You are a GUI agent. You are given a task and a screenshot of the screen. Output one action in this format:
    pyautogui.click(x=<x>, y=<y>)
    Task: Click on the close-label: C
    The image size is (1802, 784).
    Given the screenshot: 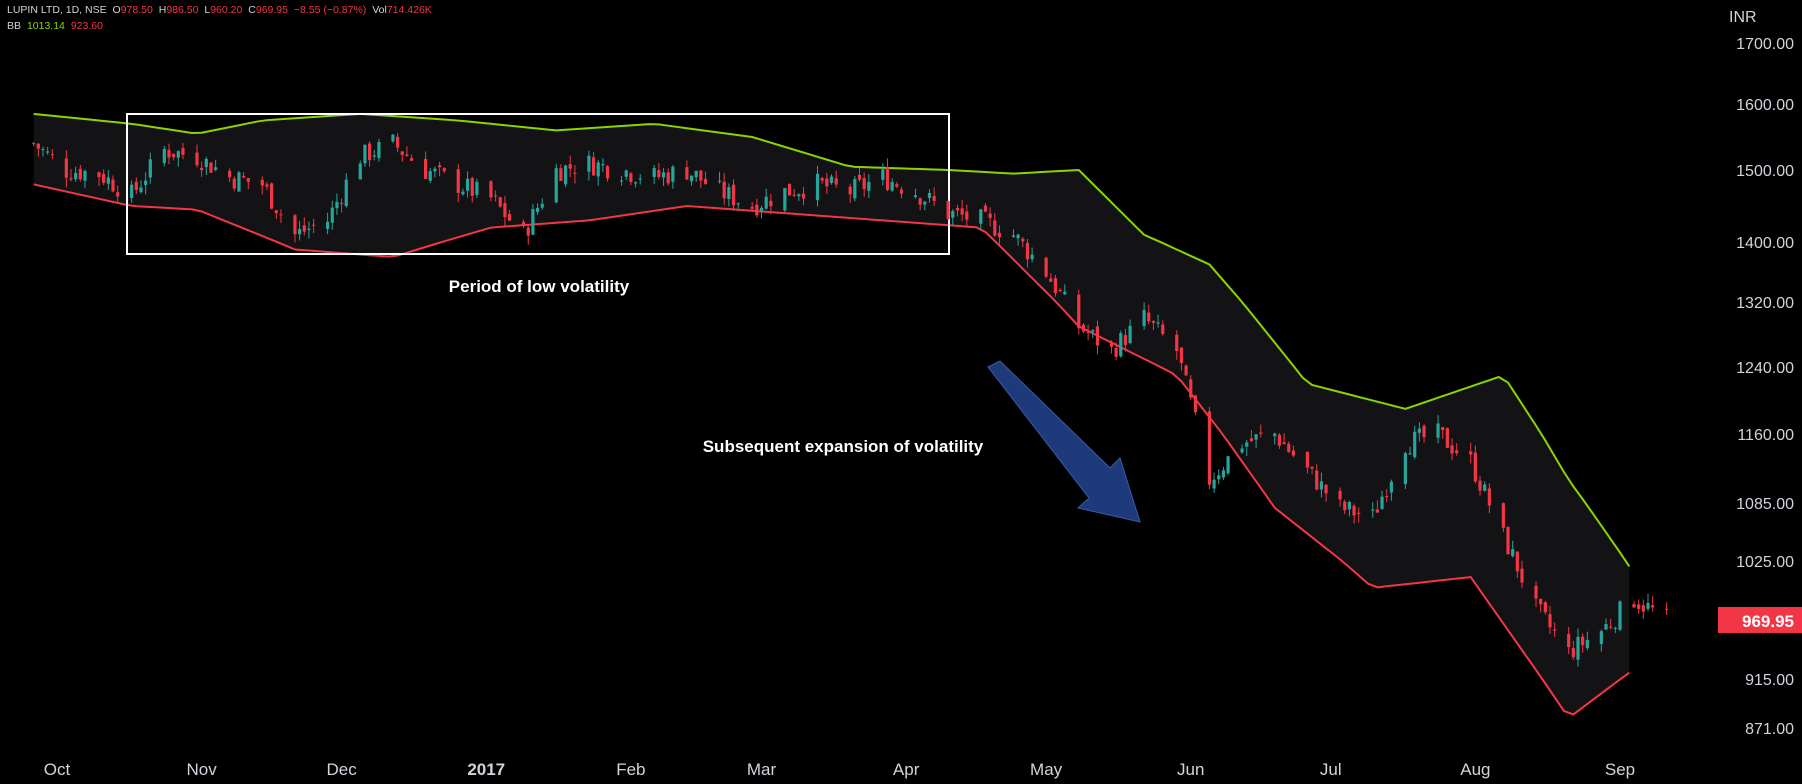 What is the action you would take?
    pyautogui.click(x=252, y=10)
    